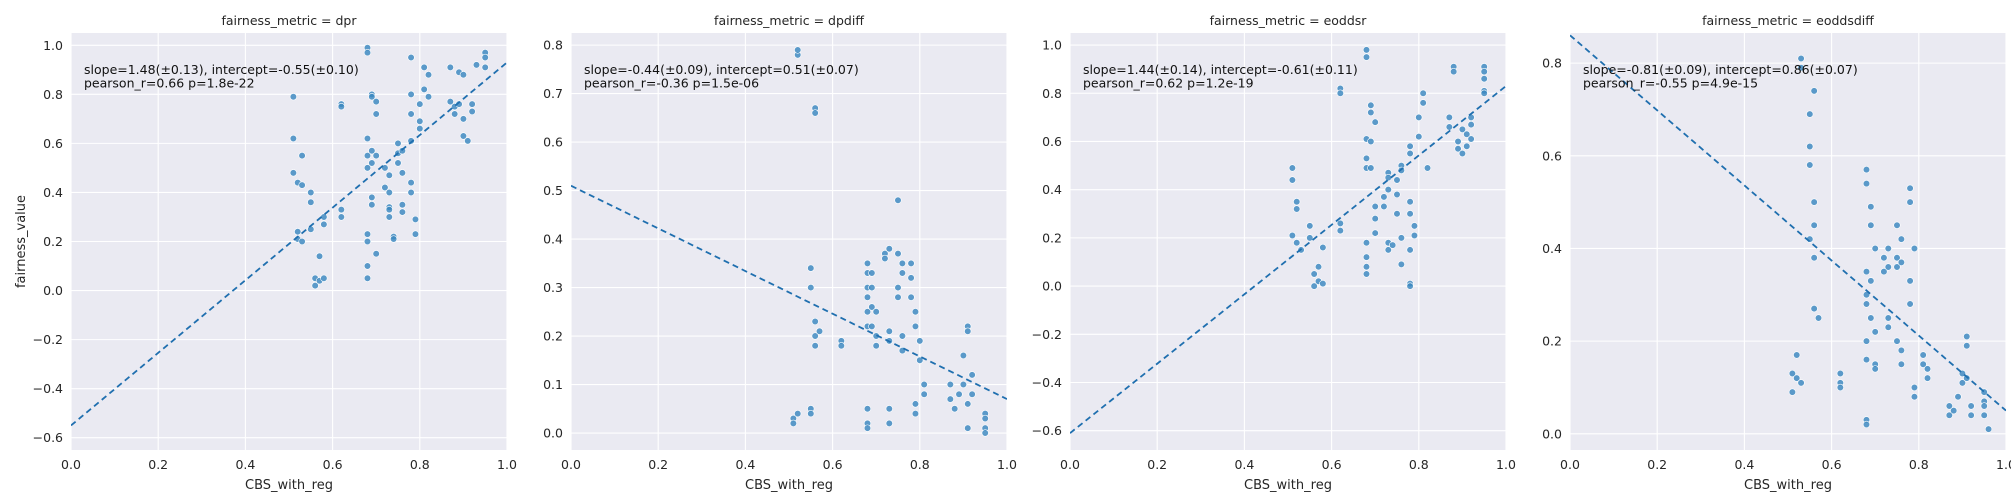 The image size is (2011, 500). What do you see at coordinates (289, 20) in the screenshot?
I see `panel-title: fairness_metric = dpr` at bounding box center [289, 20].